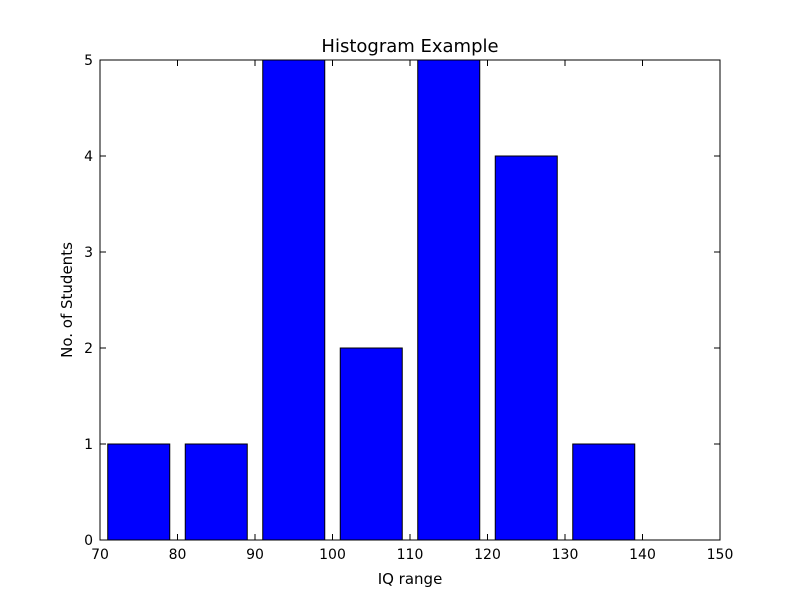  What do you see at coordinates (88, 61) in the screenshot?
I see `y-tick-label: 5` at bounding box center [88, 61].